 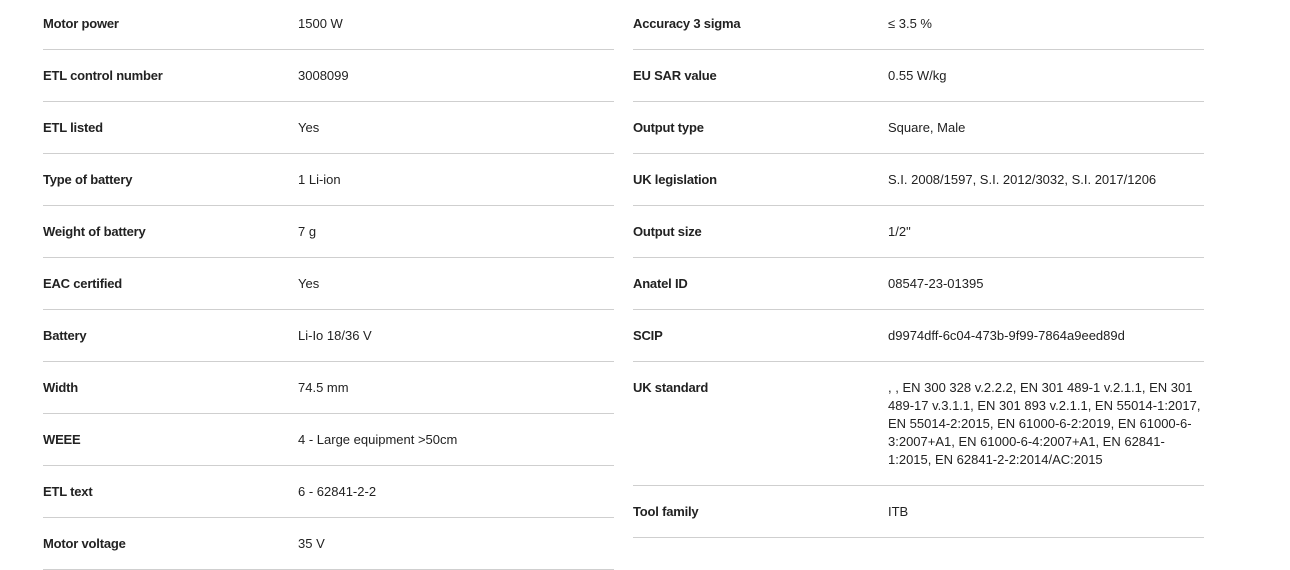 I want to click on spec-row: SCIP d9974dff-6c04-473b-9f99-7864a9eed89d, so click(x=918, y=336).